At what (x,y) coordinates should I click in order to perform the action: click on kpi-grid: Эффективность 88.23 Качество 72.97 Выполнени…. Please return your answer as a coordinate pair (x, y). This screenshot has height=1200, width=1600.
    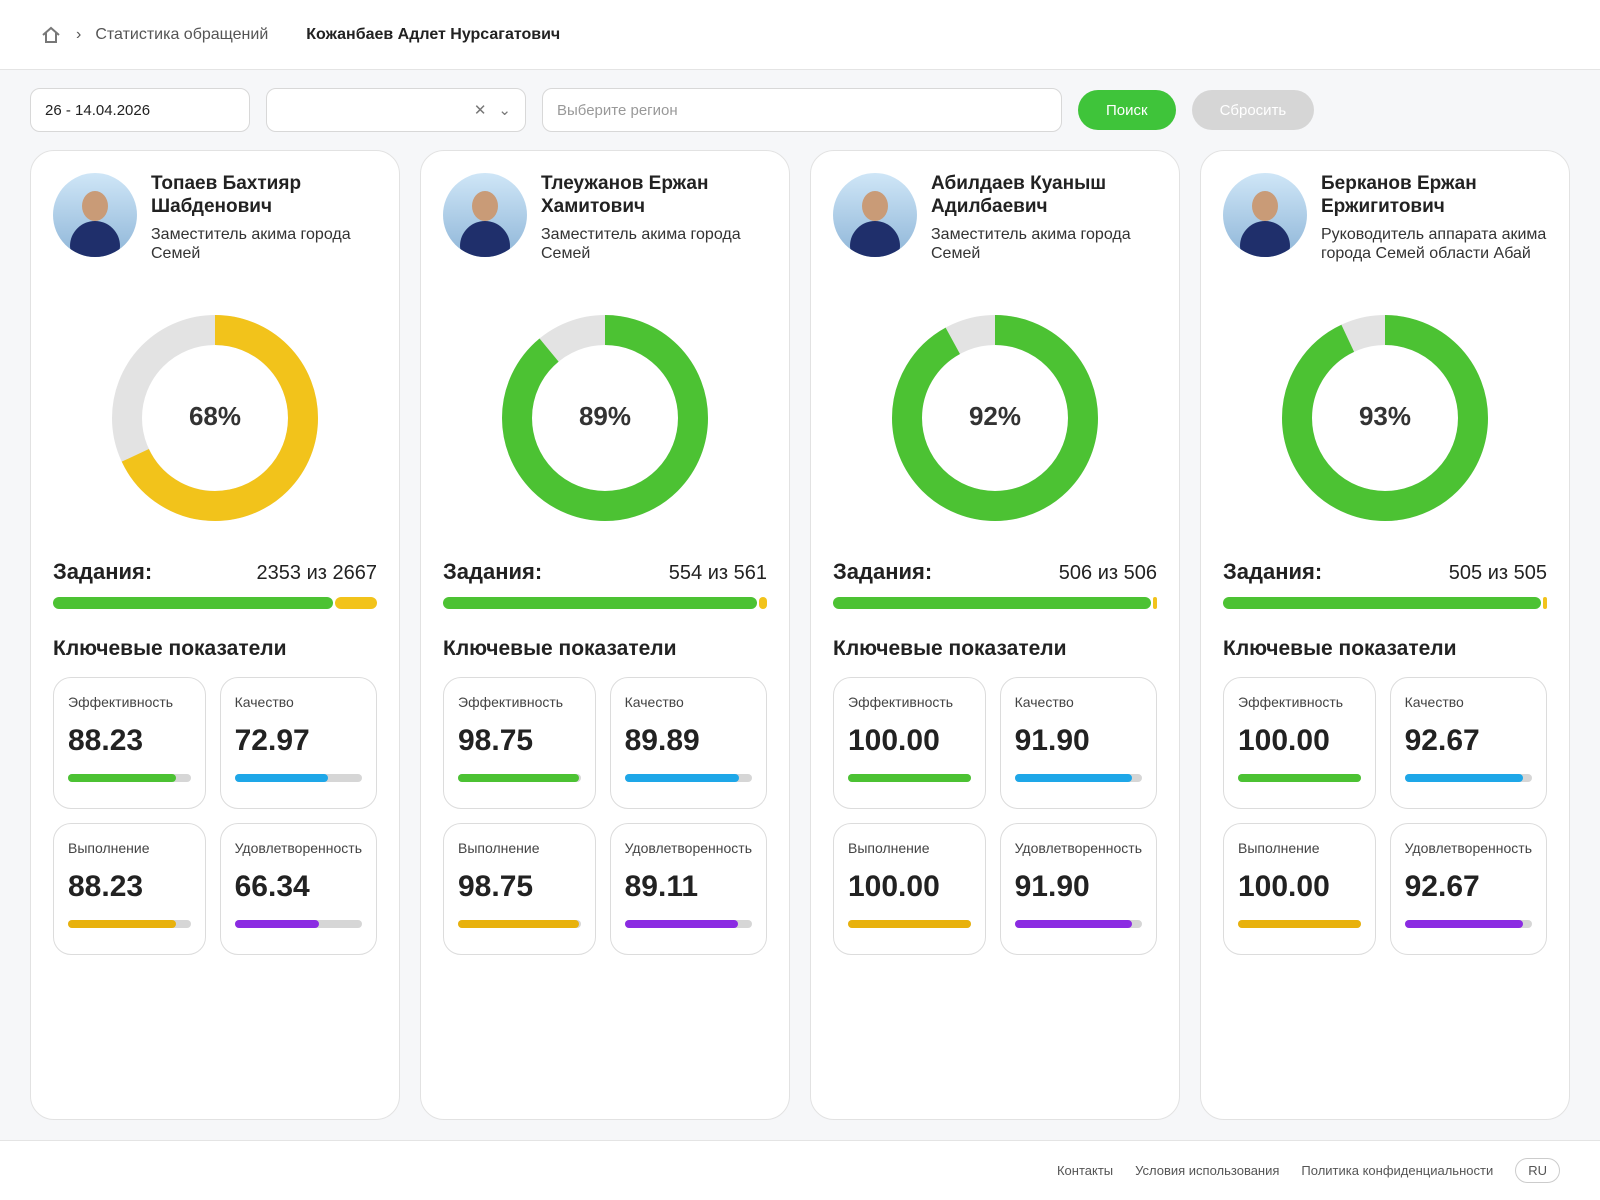
    Looking at the image, I should click on (215, 816).